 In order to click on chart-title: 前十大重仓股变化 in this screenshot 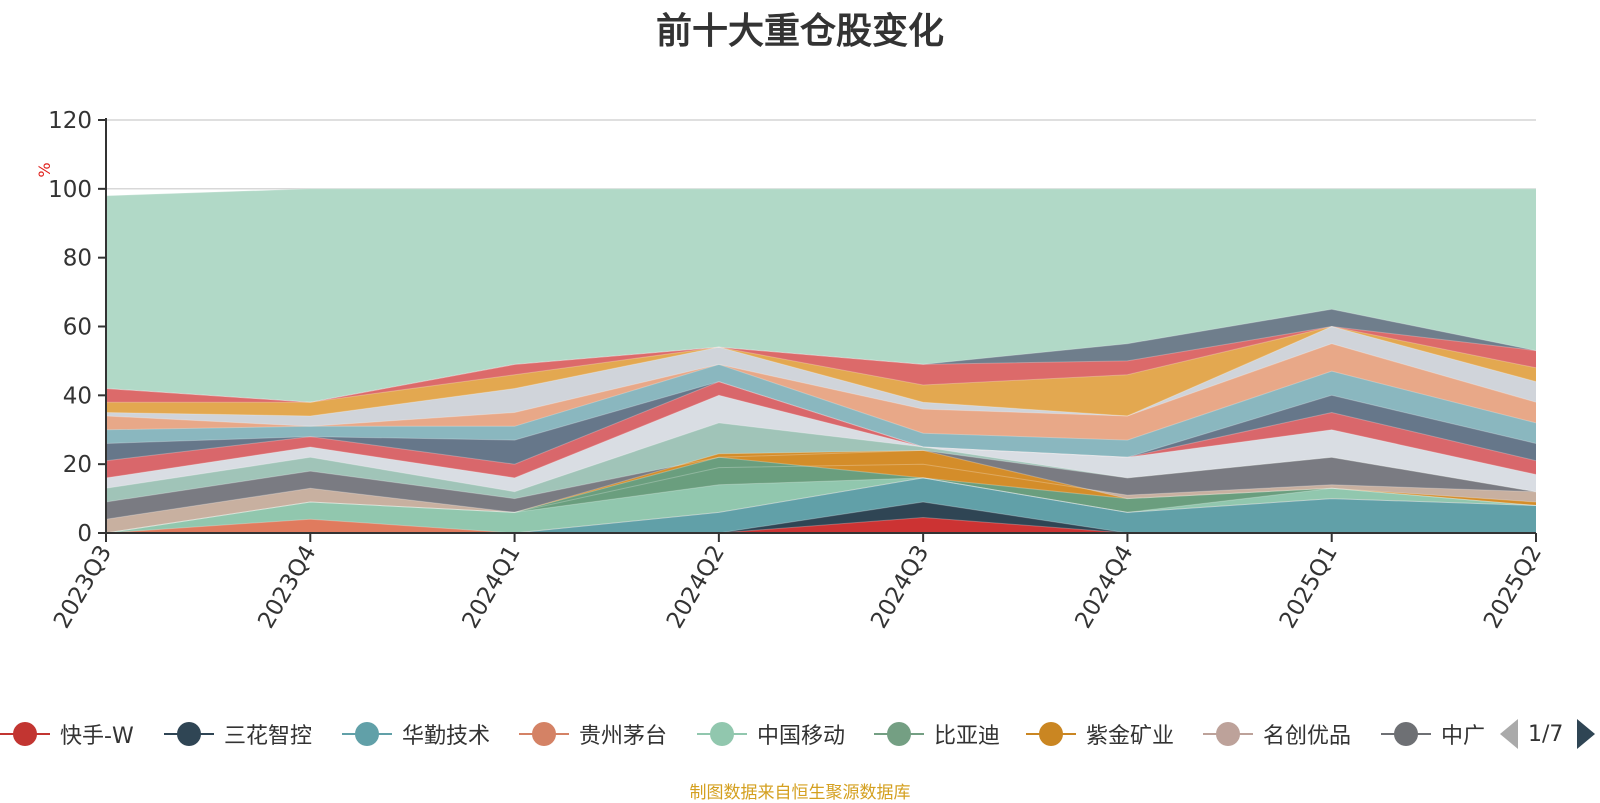, I will do `click(799, 31)`.